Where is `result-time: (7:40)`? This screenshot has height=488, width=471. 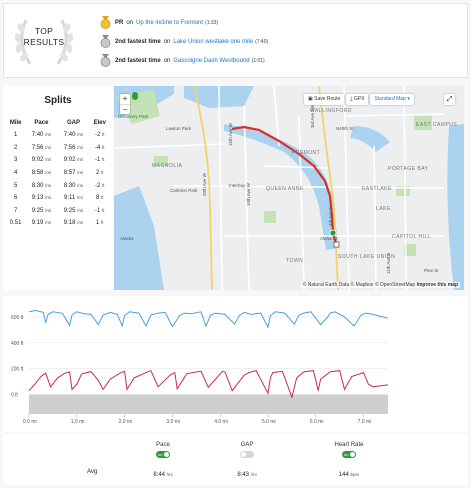 result-time: (7:40) is located at coordinates (262, 41).